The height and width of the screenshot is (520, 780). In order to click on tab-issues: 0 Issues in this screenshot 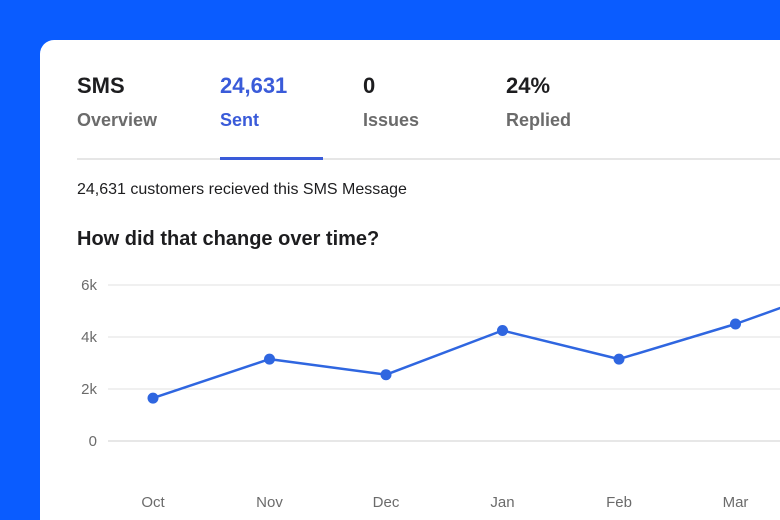, I will do `click(391, 115)`.